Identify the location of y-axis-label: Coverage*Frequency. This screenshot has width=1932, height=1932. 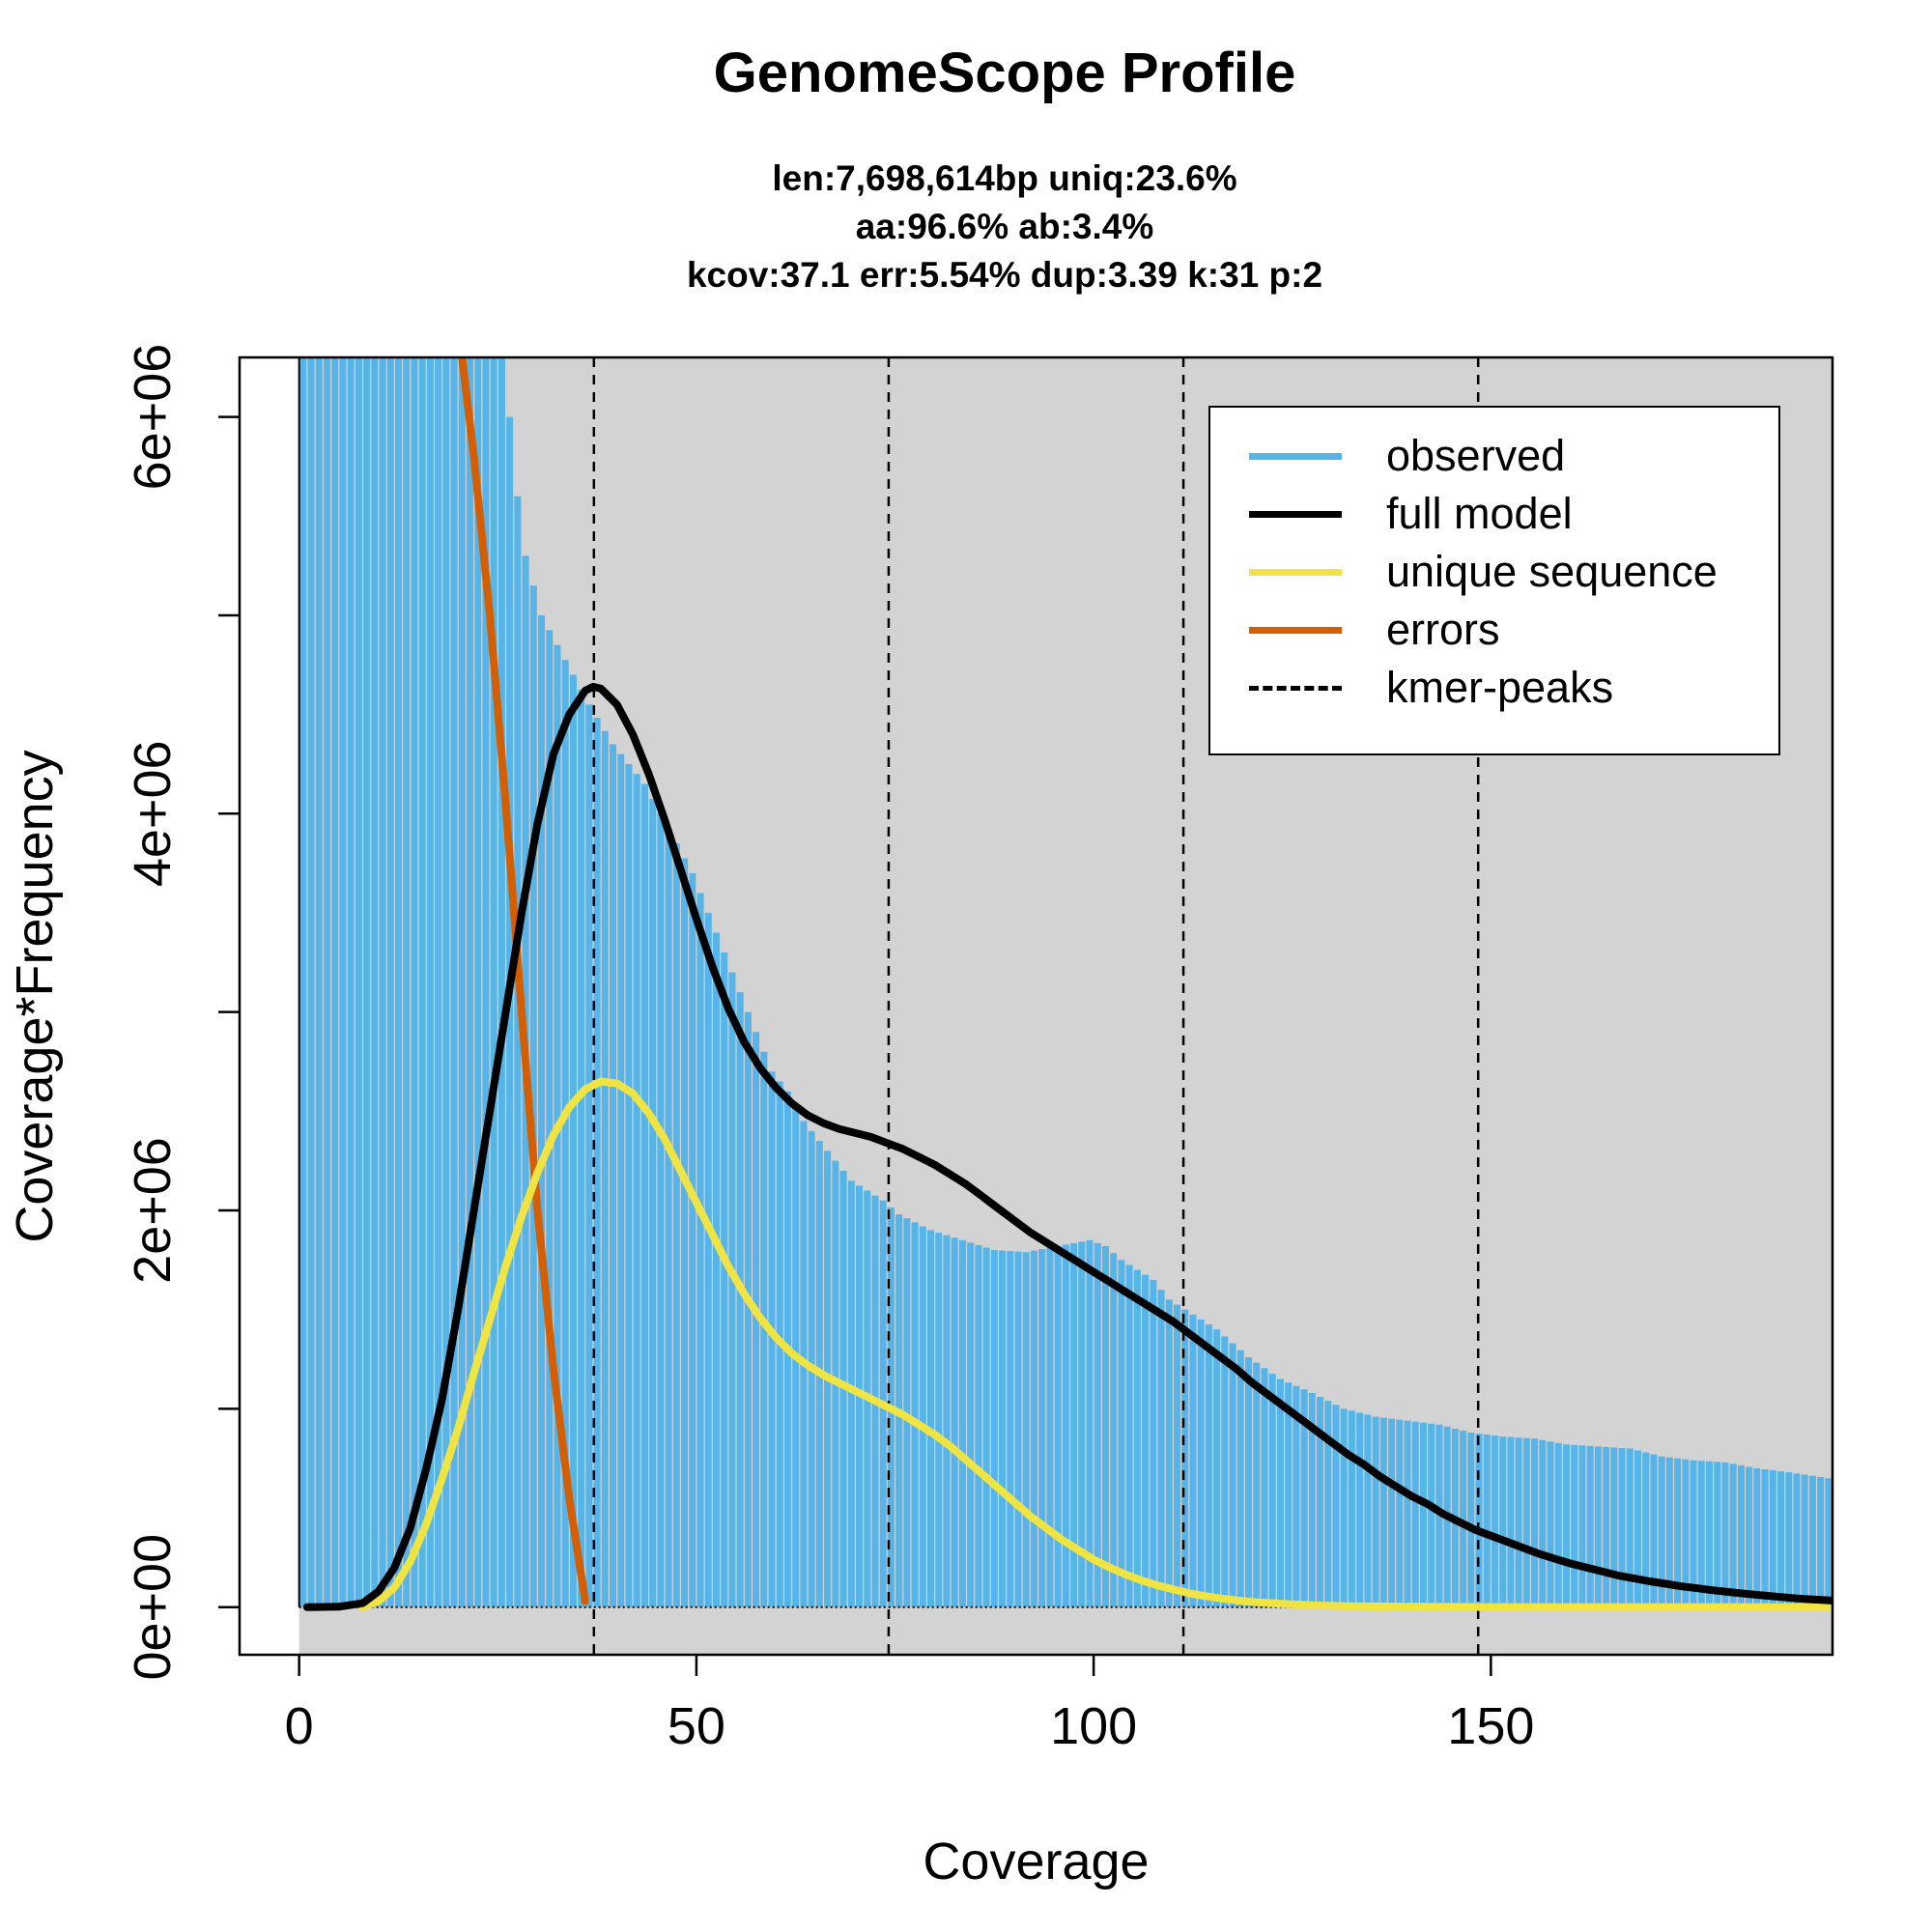
(35, 996).